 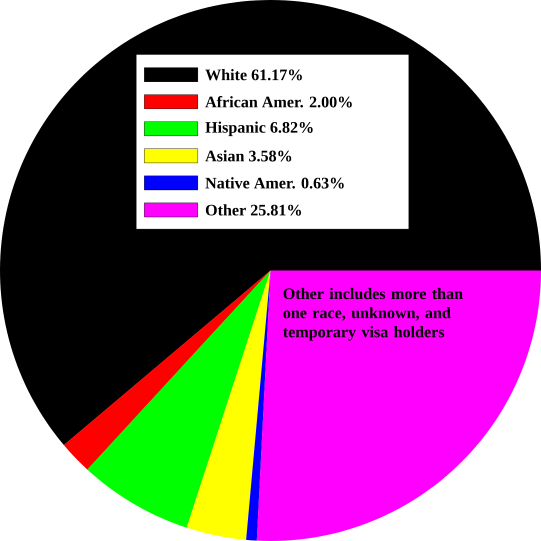 What do you see at coordinates (373, 314) in the screenshot?
I see `text: Other includes more than one race, unknown, and temporary visa holders` at bounding box center [373, 314].